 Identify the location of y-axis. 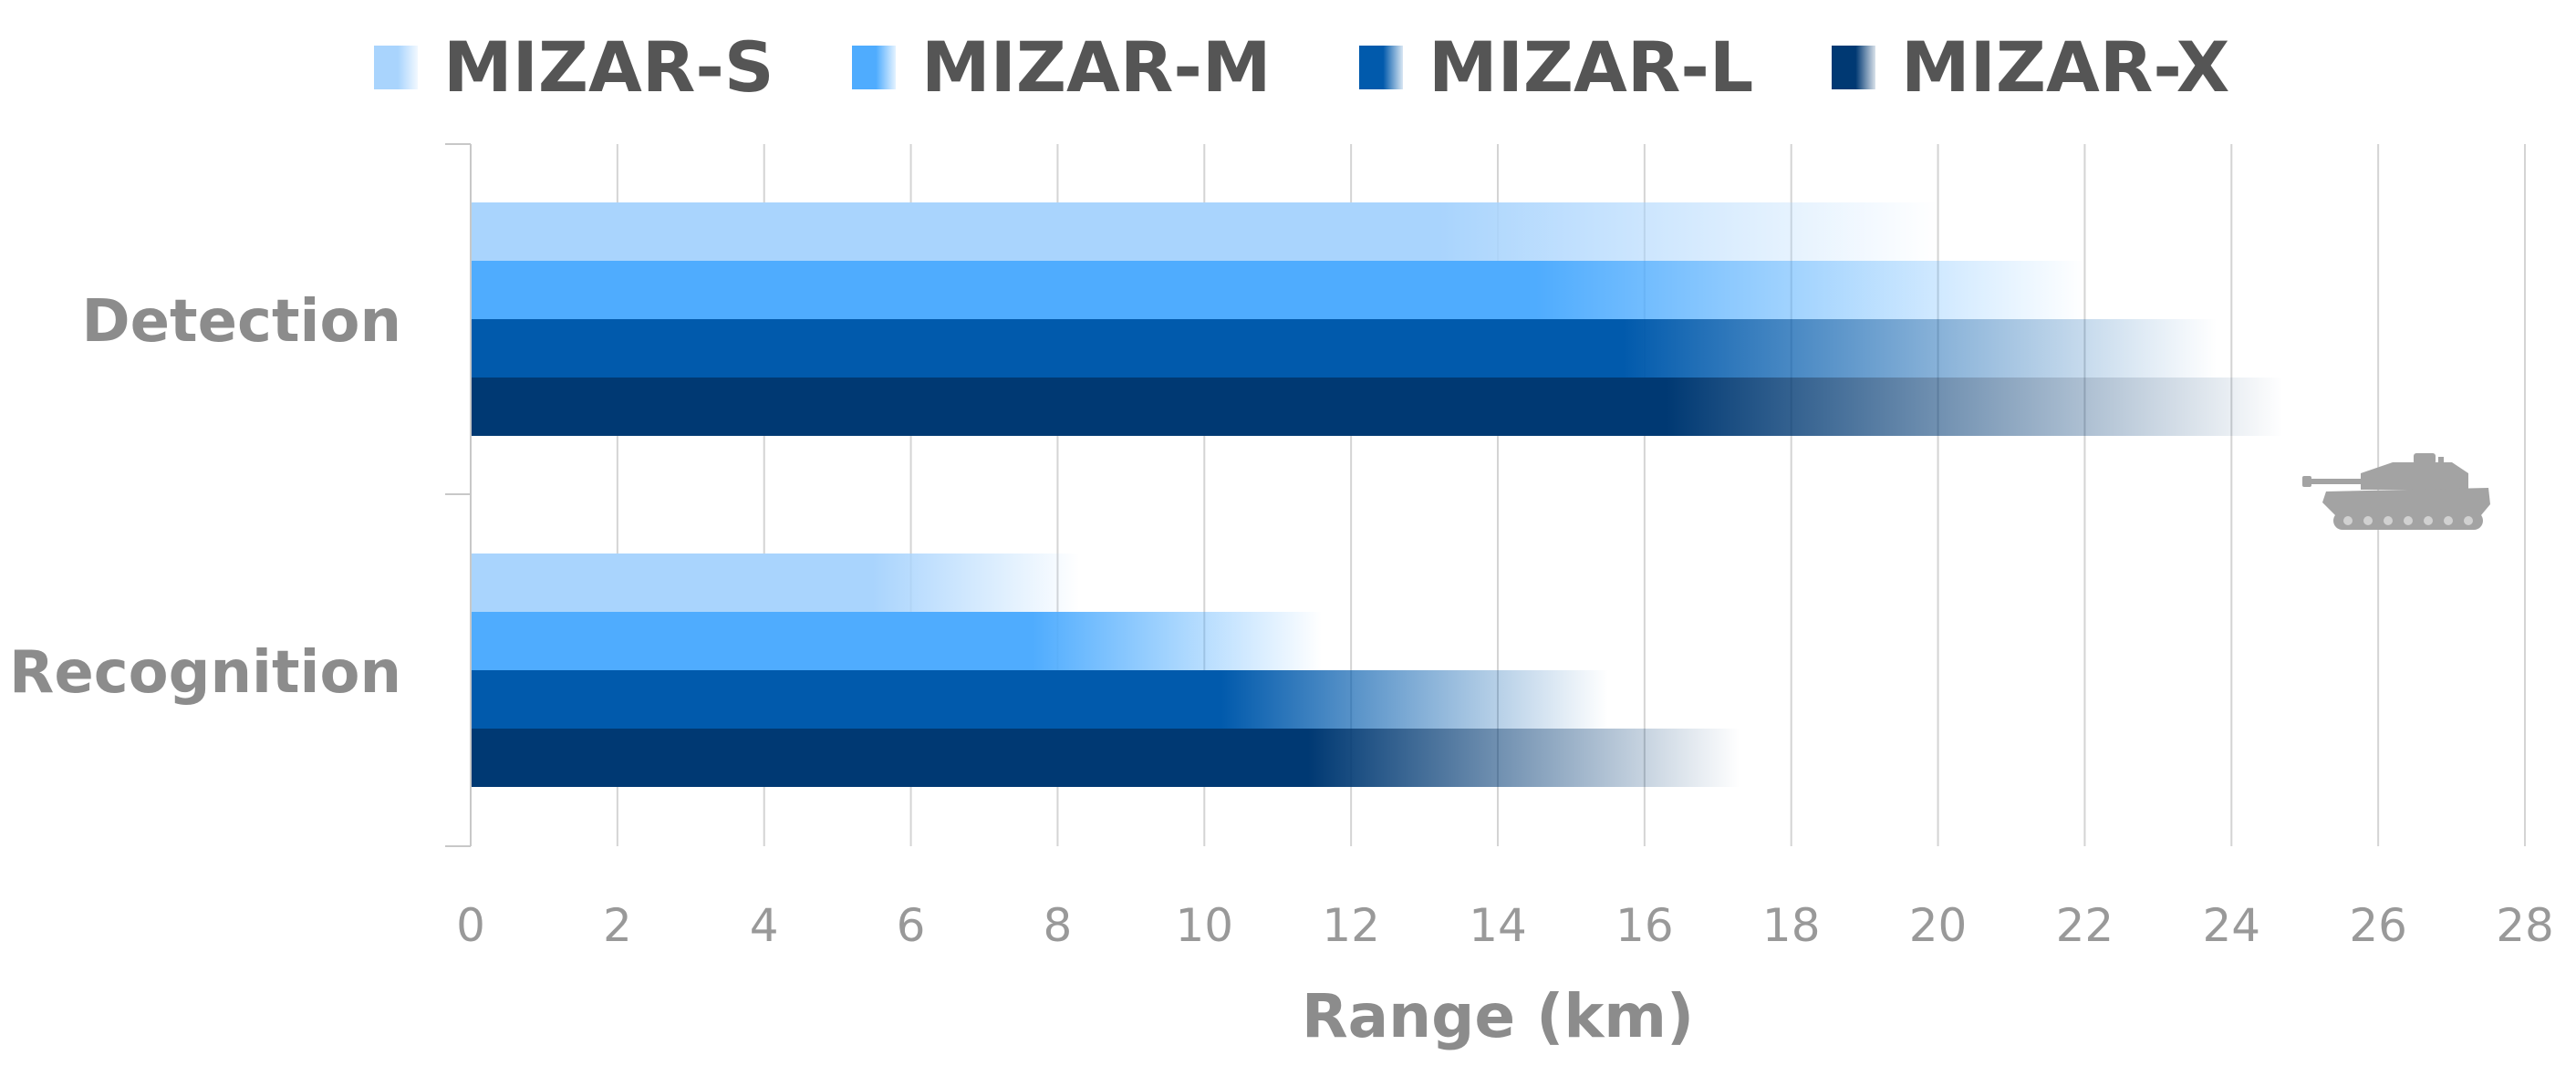
(459, 495).